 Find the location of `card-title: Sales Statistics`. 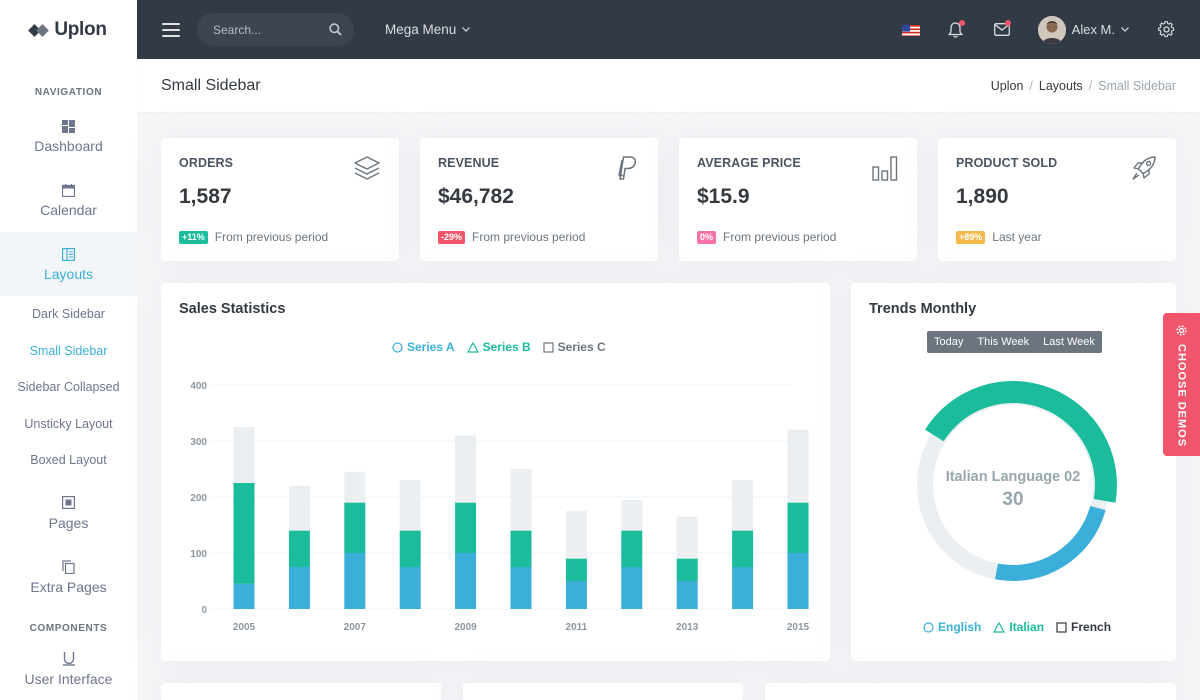

card-title: Sales Statistics is located at coordinates (232, 309).